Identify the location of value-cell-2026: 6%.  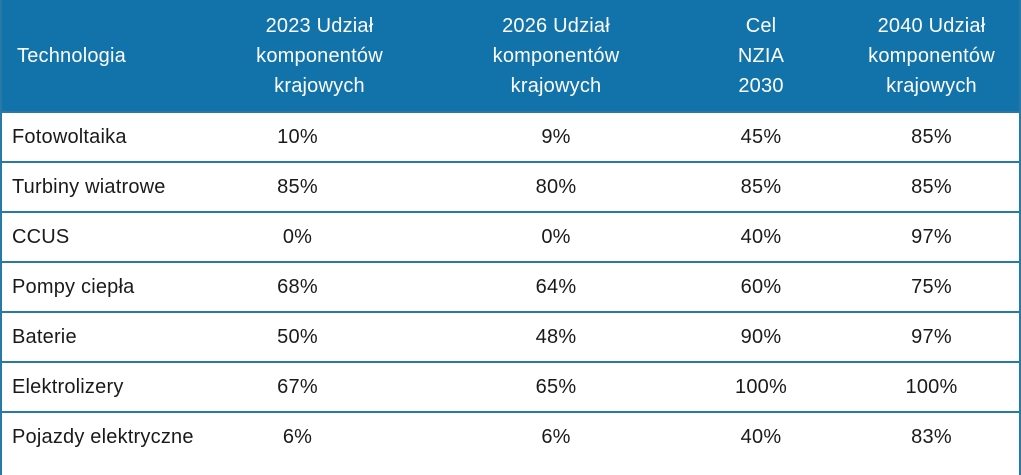
(556, 436).